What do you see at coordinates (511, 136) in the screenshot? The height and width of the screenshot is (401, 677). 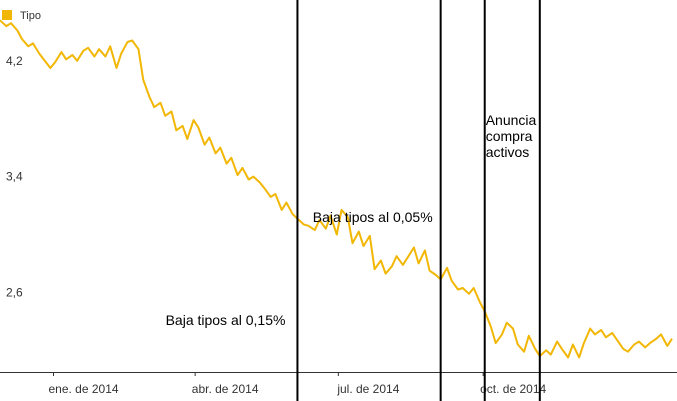 I see `annotation-label: Anuncia compra activos` at bounding box center [511, 136].